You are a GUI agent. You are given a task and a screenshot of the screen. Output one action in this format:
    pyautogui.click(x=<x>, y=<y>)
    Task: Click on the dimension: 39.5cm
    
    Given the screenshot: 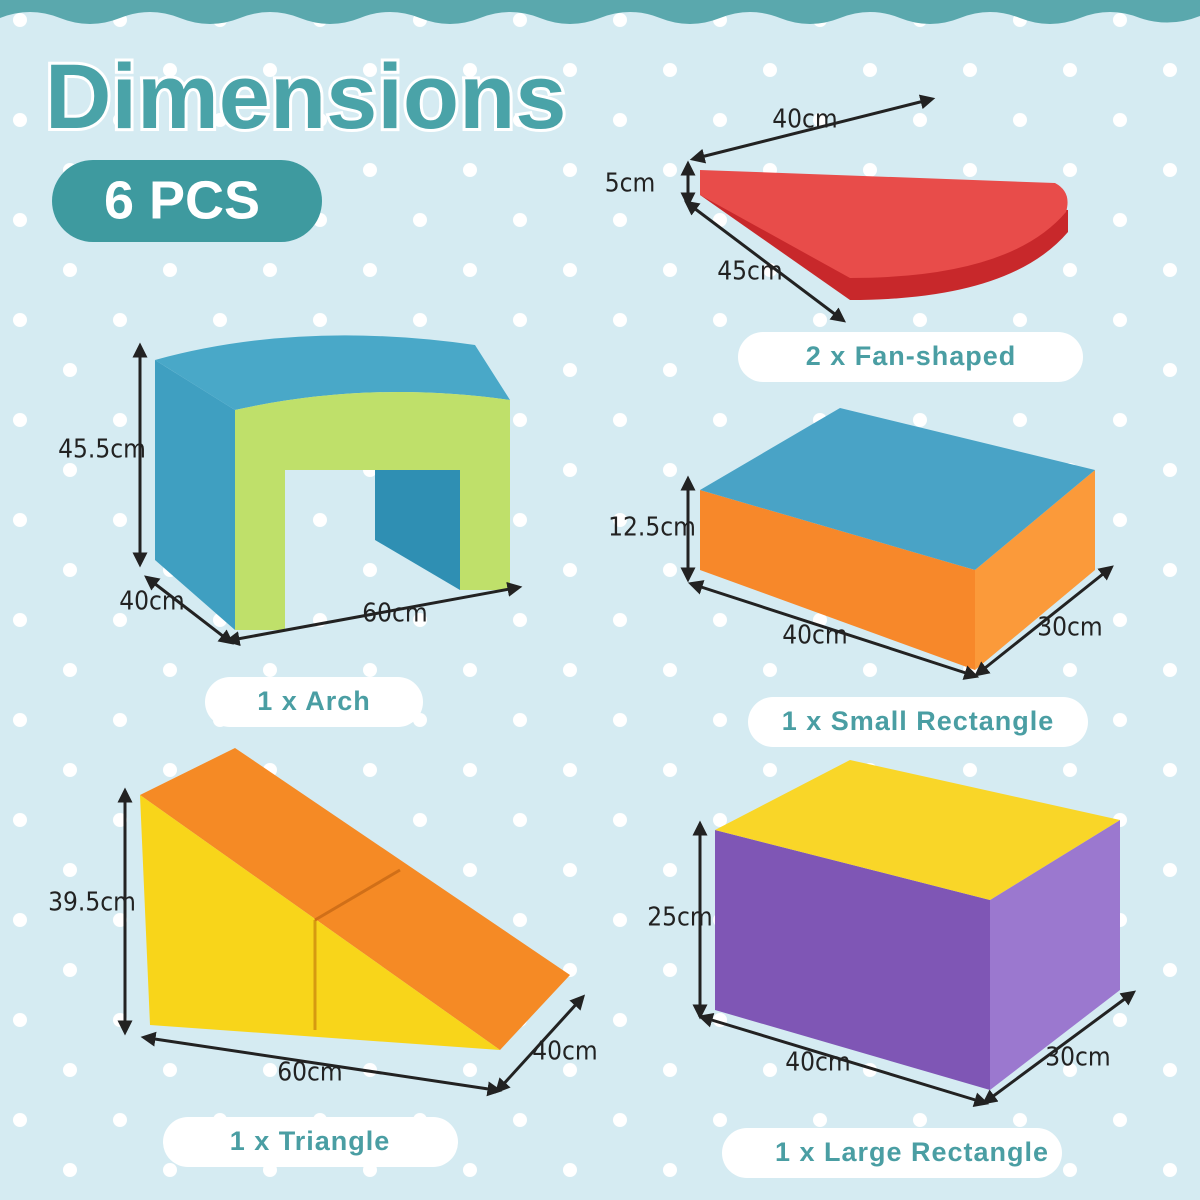 What is the action you would take?
    pyautogui.click(x=92, y=903)
    